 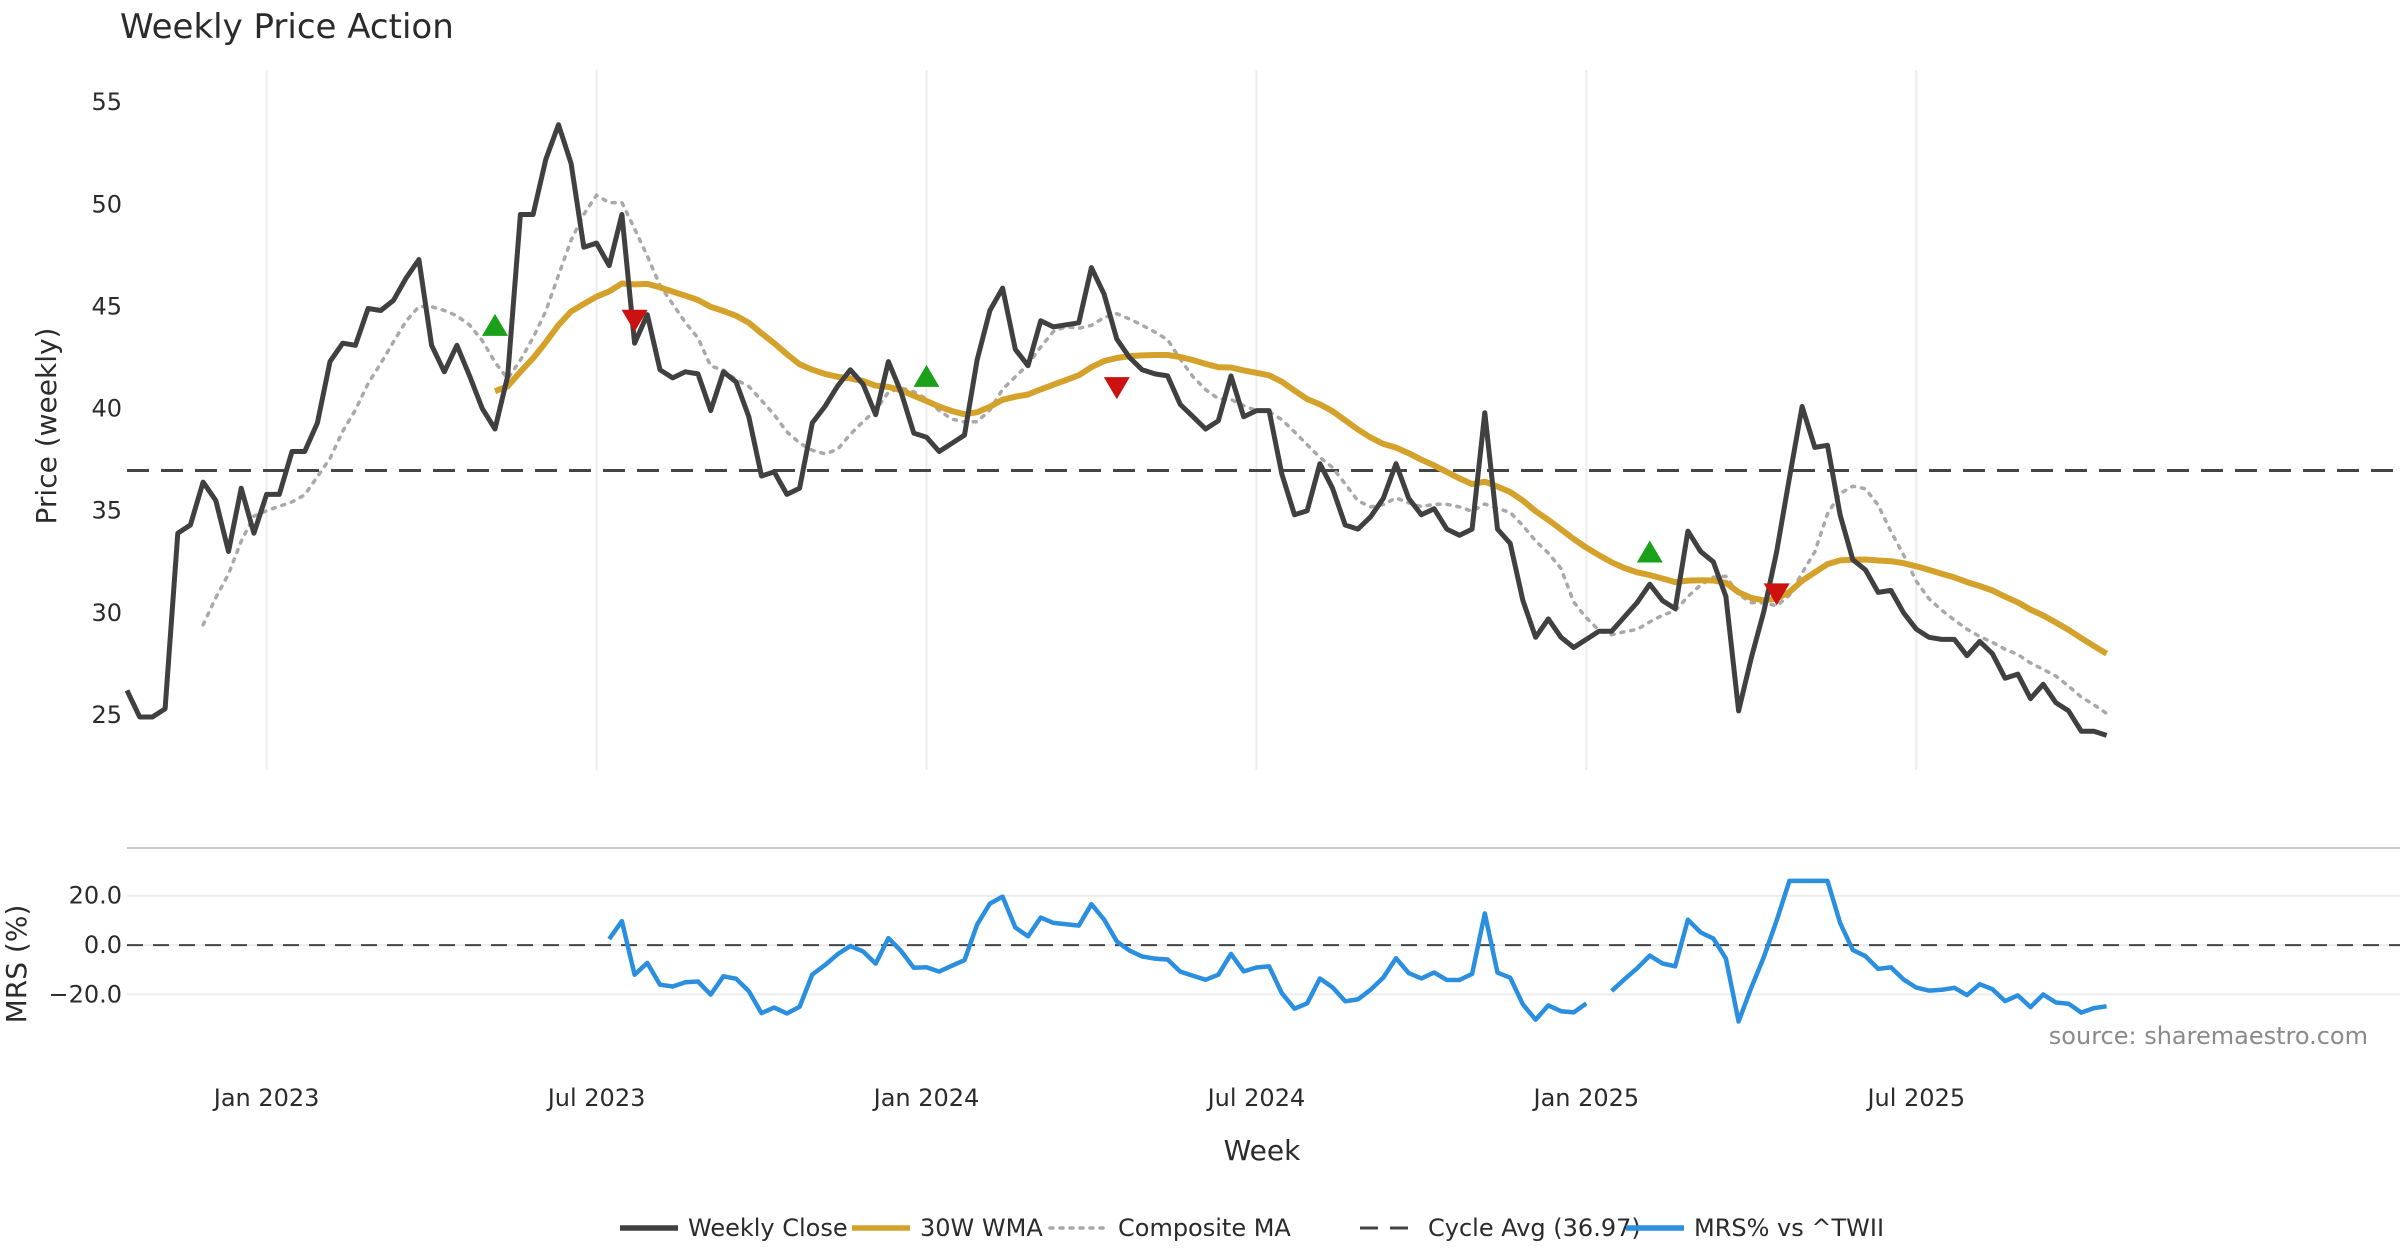 What do you see at coordinates (981, 1228) in the screenshot?
I see `legend-label: 30W WMA` at bounding box center [981, 1228].